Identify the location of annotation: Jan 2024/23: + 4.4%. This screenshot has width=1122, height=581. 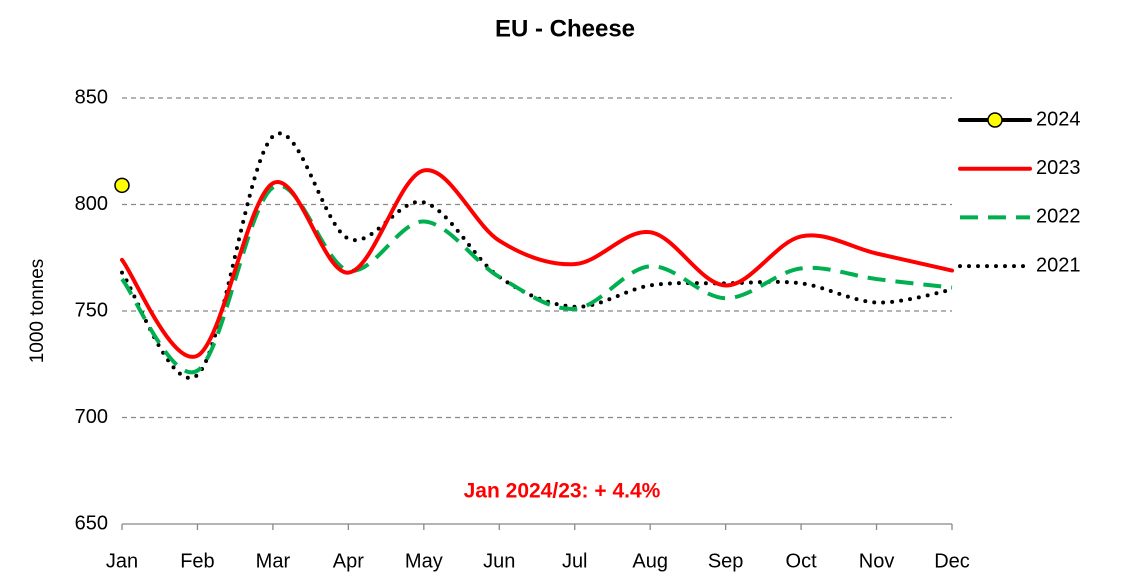
(562, 491).